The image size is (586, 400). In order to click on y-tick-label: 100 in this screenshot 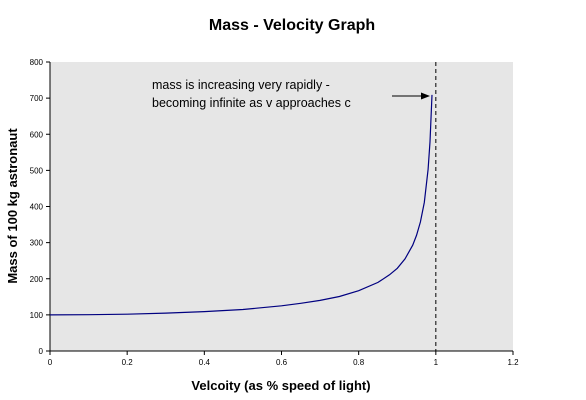, I will do `click(37, 315)`.